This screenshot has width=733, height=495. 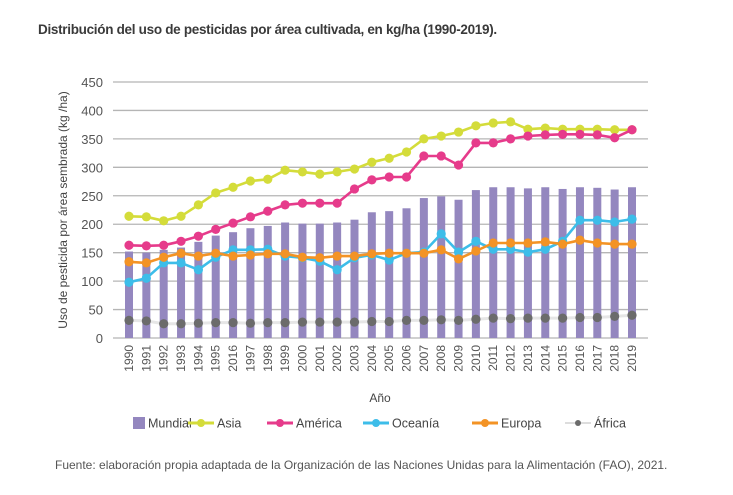 What do you see at coordinates (92, 82) in the screenshot?
I see `y-tick-label: 450` at bounding box center [92, 82].